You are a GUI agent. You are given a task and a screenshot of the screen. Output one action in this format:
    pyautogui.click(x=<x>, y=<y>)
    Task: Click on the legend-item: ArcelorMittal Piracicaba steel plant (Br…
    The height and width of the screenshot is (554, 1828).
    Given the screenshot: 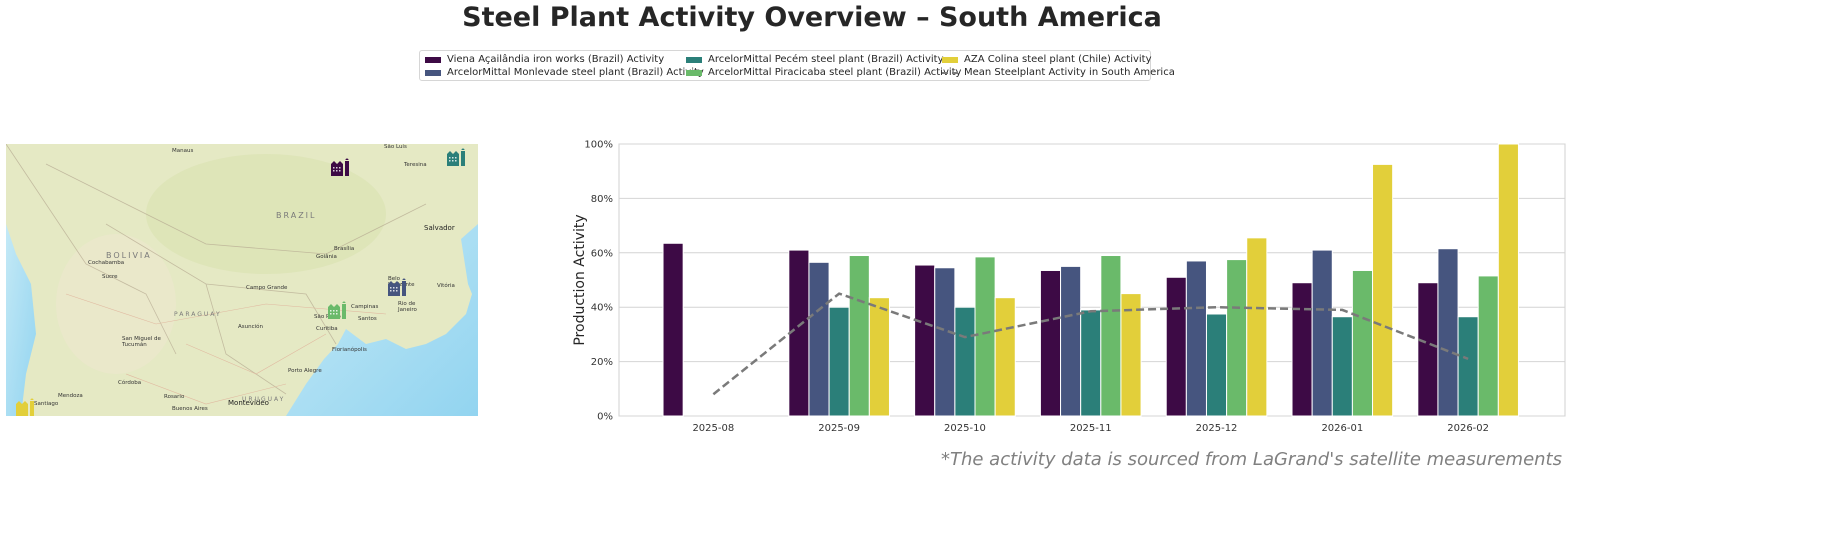 What is the action you would take?
    pyautogui.click(x=823, y=72)
    